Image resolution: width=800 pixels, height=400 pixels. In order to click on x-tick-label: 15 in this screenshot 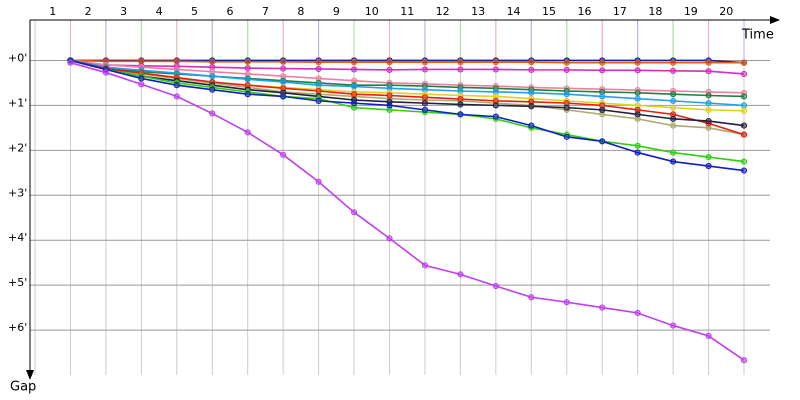, I will do `click(549, 11)`.